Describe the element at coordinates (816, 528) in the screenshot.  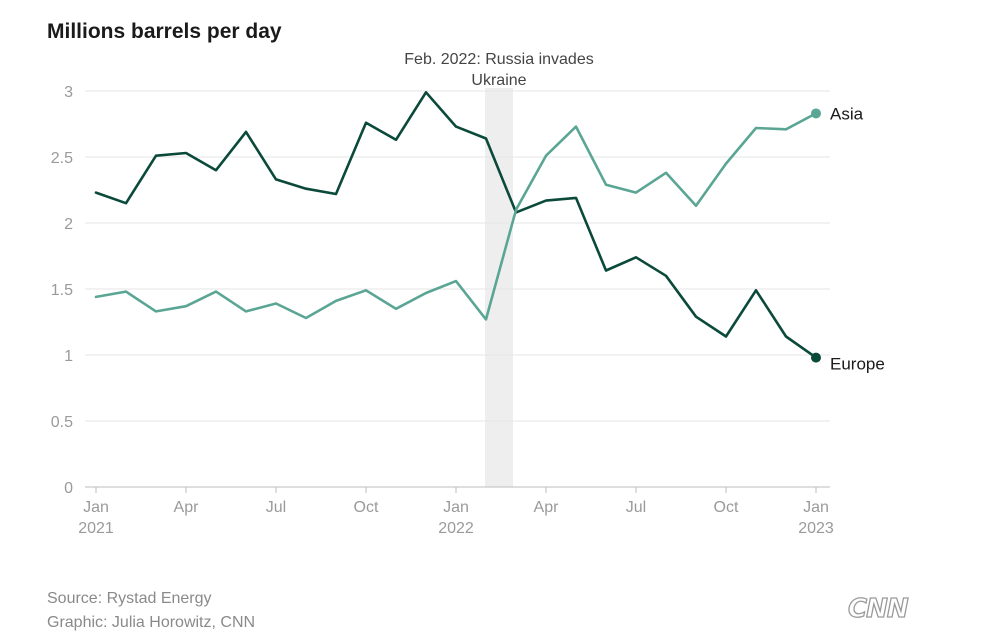
I see `x-tick-year-label: 2023` at that location.